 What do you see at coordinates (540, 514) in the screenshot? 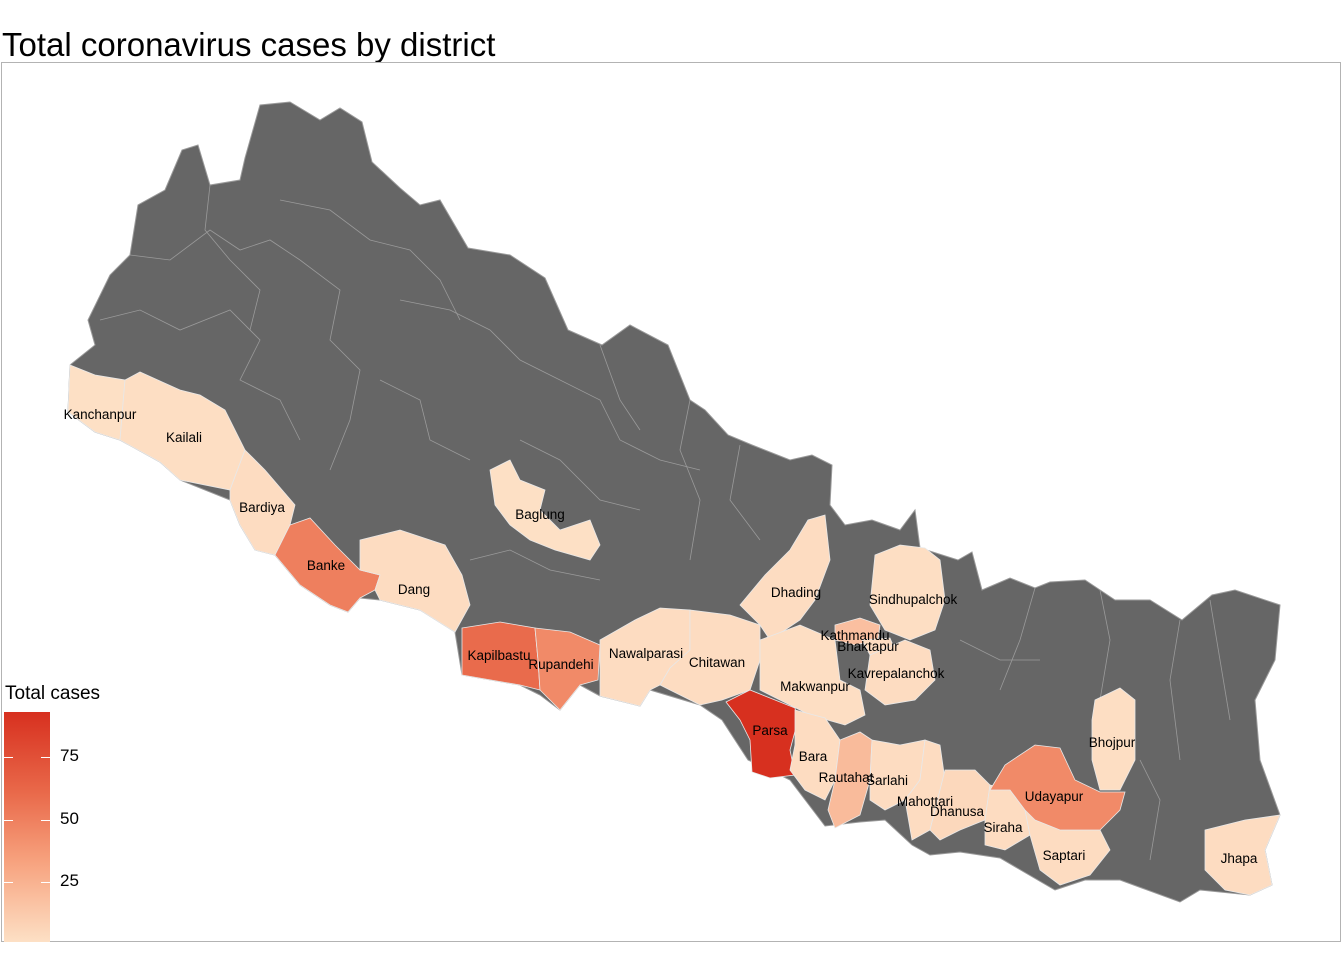
I see `label-baglung: Baglung` at bounding box center [540, 514].